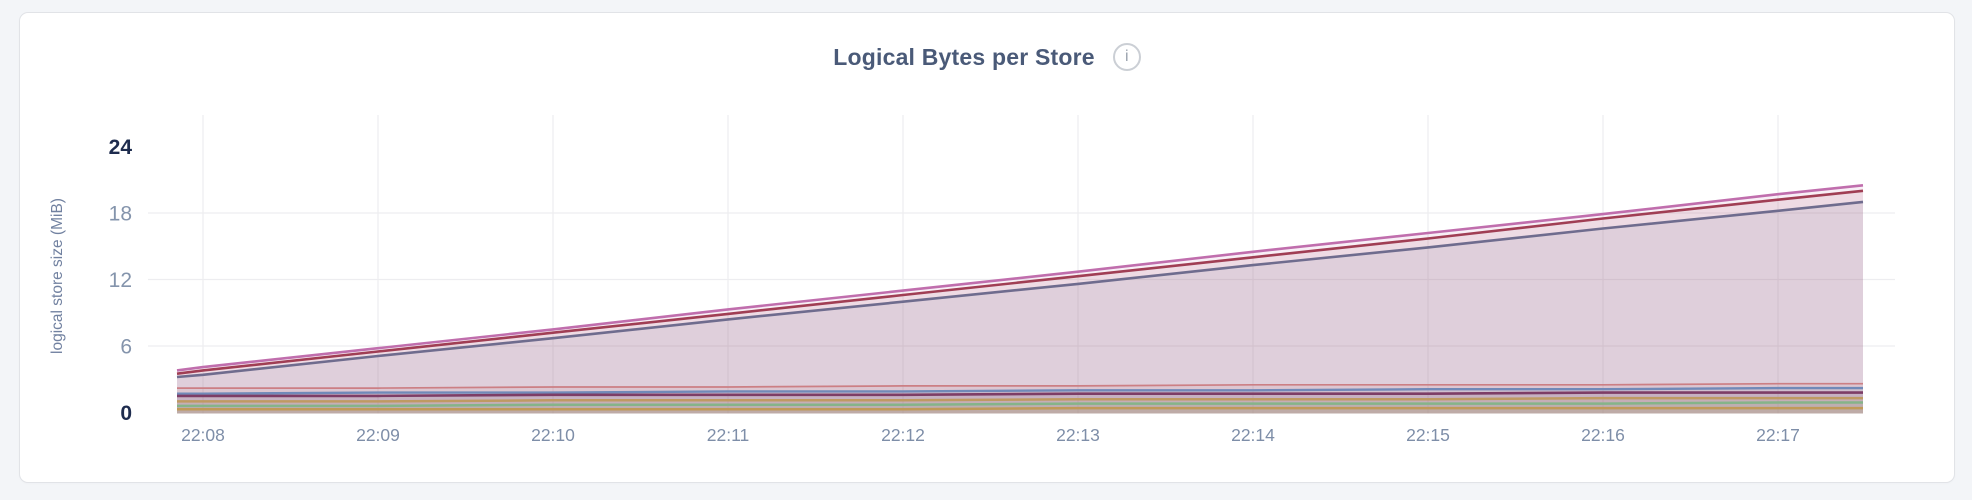 This screenshot has width=1972, height=500. What do you see at coordinates (121, 147) in the screenshot?
I see `y-tick-label: 24` at bounding box center [121, 147].